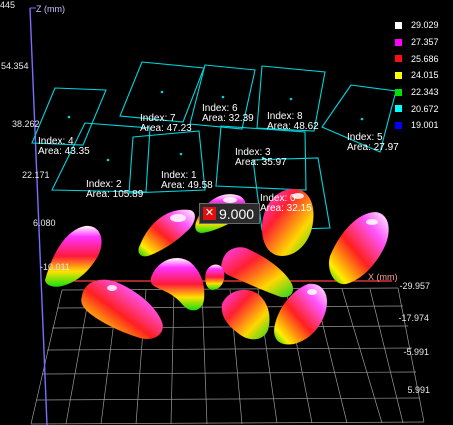  Describe the element at coordinates (418, 390) in the screenshot. I see `y-tick-label: 5.991` at that location.